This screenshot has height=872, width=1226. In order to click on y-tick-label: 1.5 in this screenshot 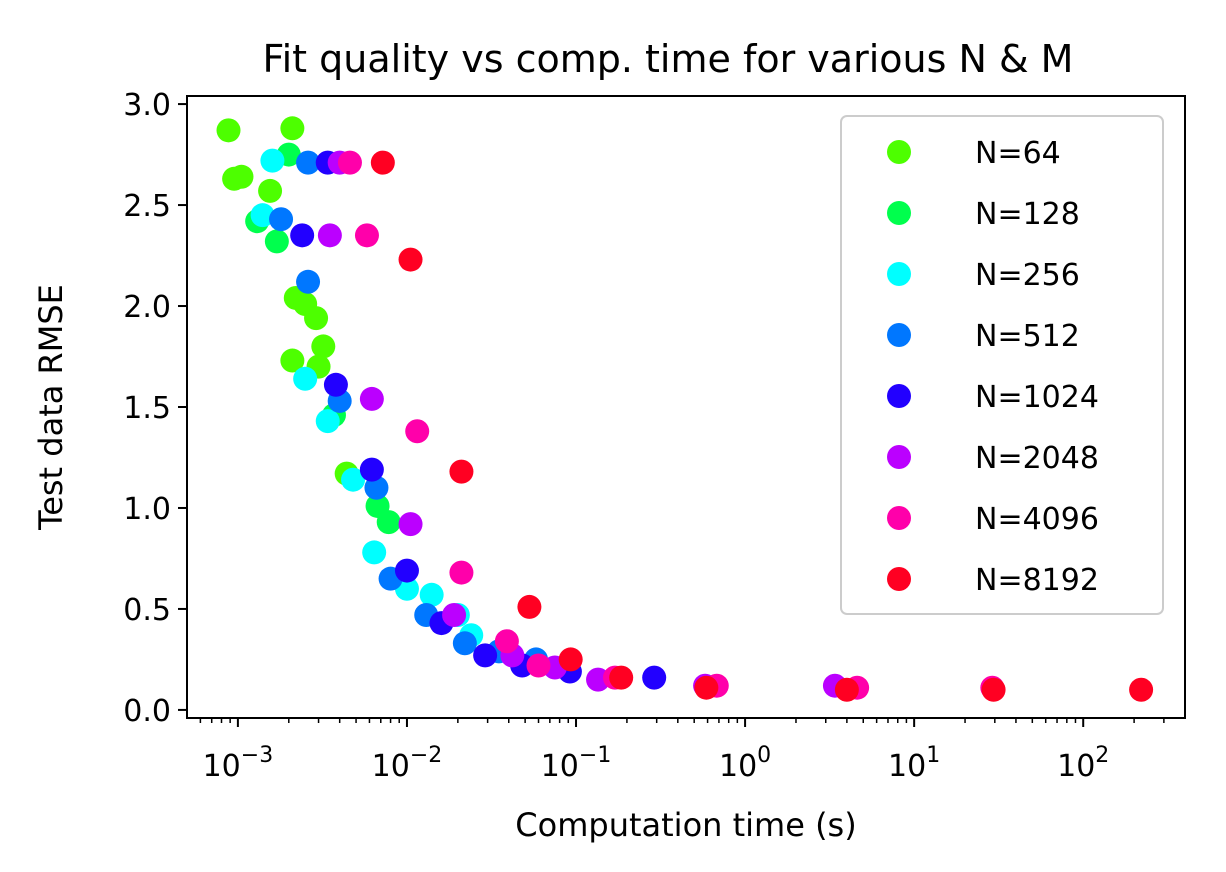, I will do `click(147, 408)`.